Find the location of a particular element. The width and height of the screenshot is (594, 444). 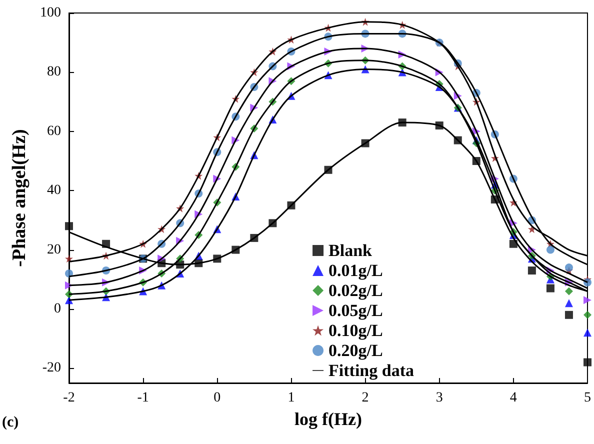

legend-label: 0.10g/L is located at coordinates (355, 330).